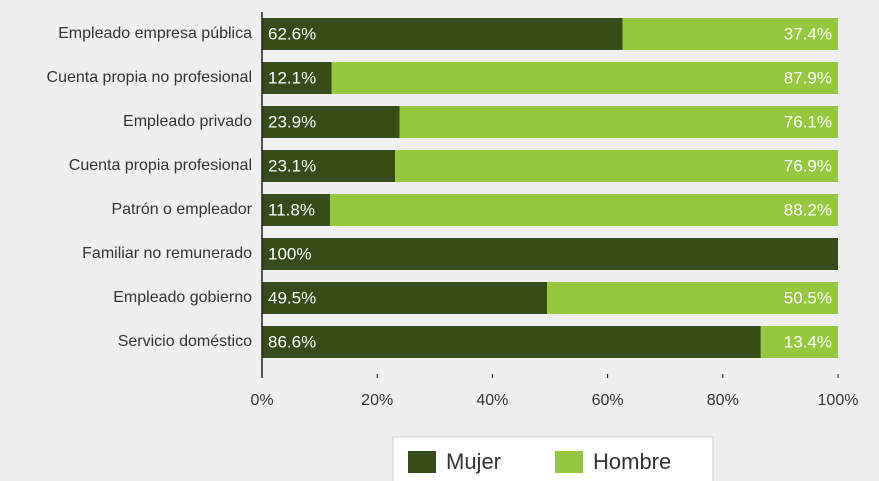 The height and width of the screenshot is (481, 879). What do you see at coordinates (808, 77) in the screenshot?
I see `value-label: 87.9%` at bounding box center [808, 77].